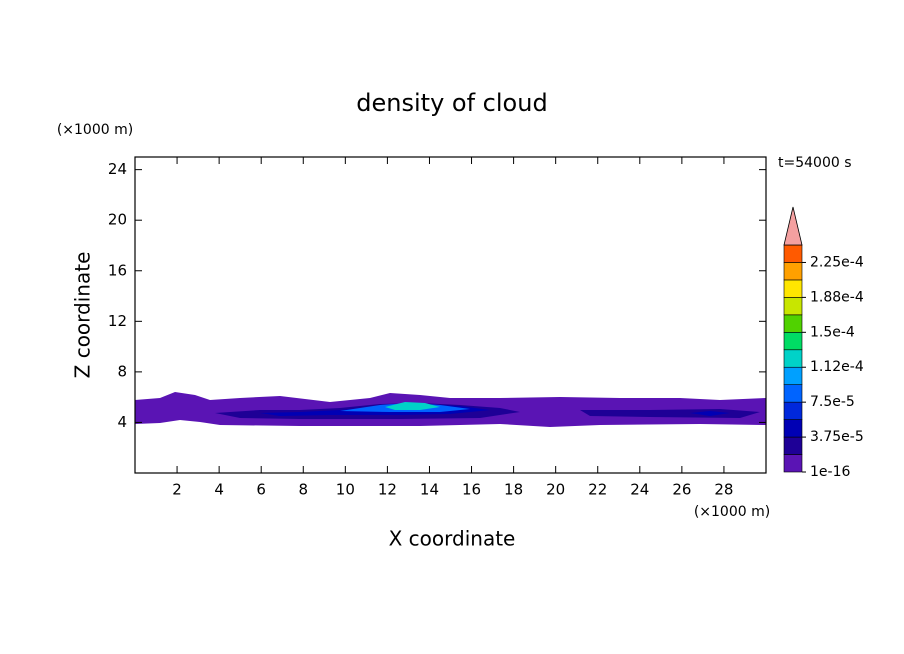  What do you see at coordinates (681, 490) in the screenshot?
I see `x-tick-label: 26` at bounding box center [681, 490].